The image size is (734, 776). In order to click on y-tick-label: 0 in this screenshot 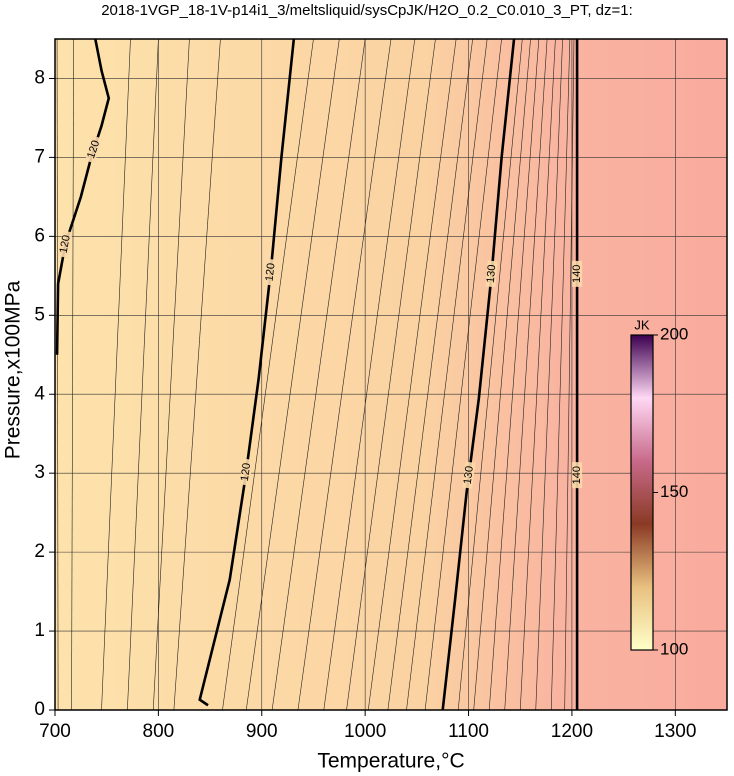, I will do `click(39, 709)`.